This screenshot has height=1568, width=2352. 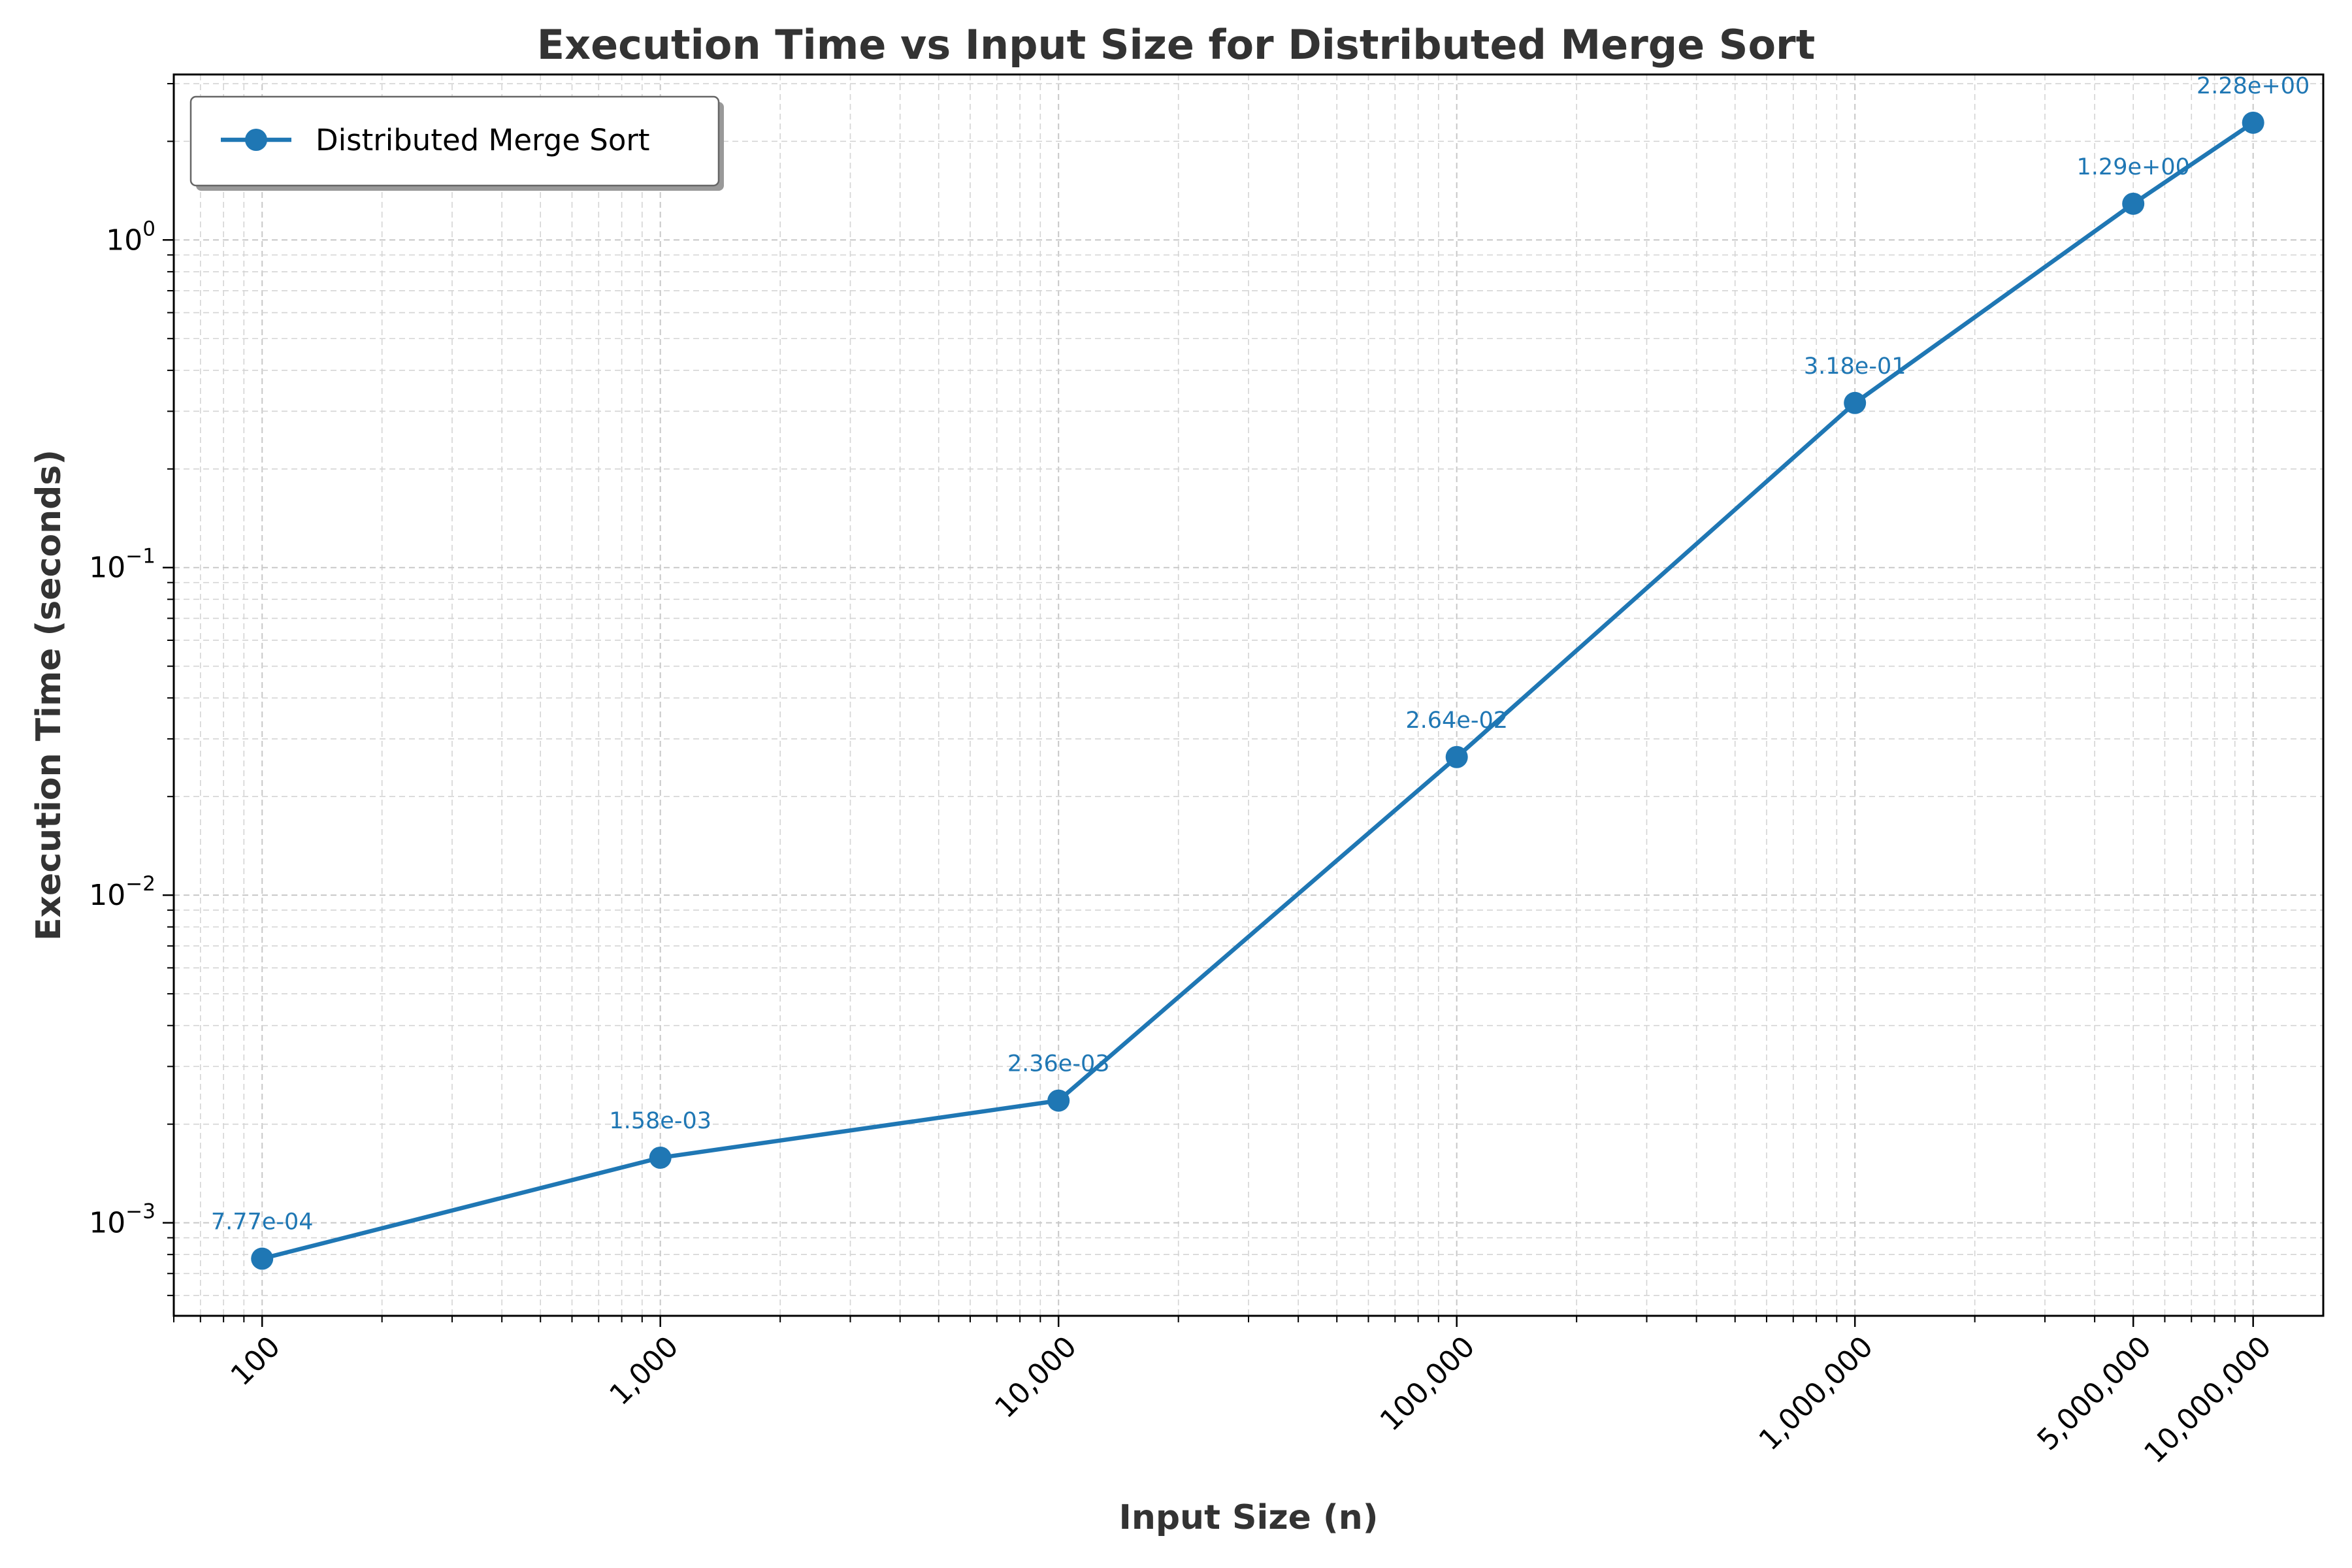 What do you see at coordinates (122, 1220) in the screenshot?
I see `y-tick-label: 10⁻³` at bounding box center [122, 1220].